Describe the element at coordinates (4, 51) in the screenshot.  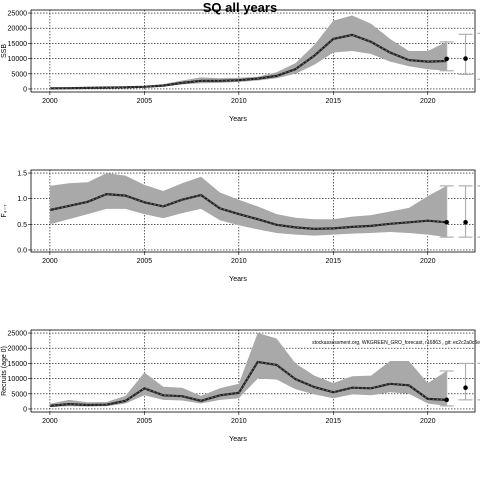
I see `ssb-y-axis-label: SSB` at that location.